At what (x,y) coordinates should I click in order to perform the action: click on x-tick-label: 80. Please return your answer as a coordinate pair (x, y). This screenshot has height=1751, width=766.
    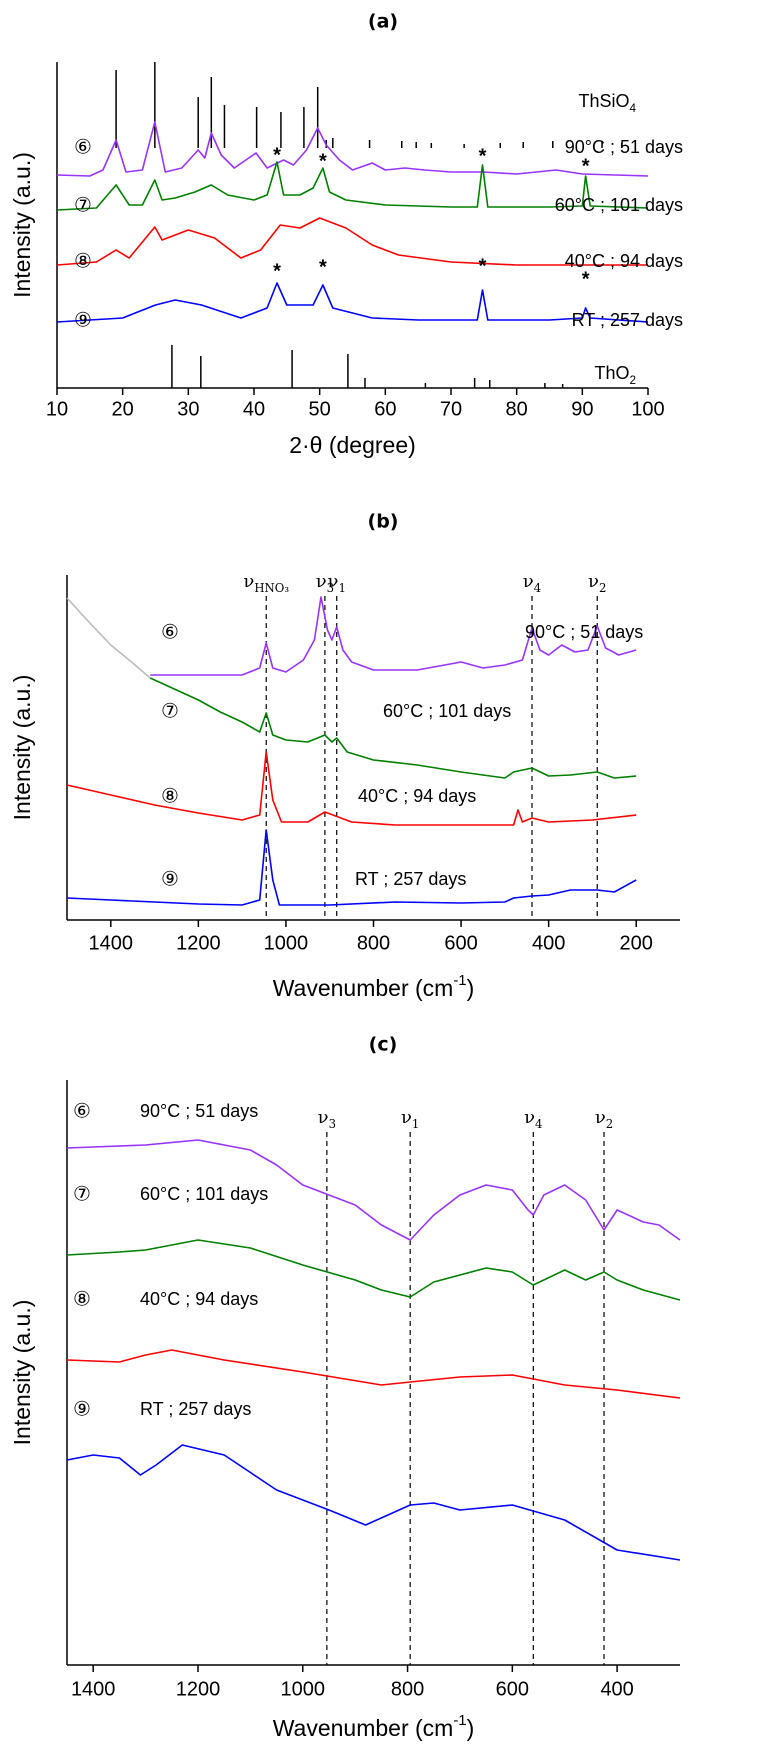
    Looking at the image, I should click on (517, 409).